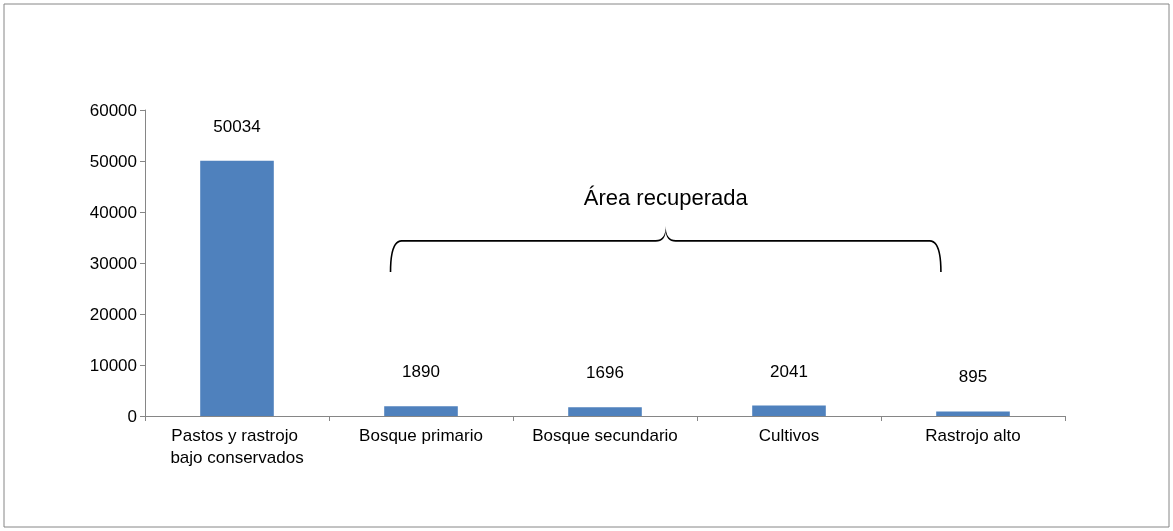 This screenshot has height=531, width=1173. I want to click on annotation: Área recuperada, so click(666, 197).